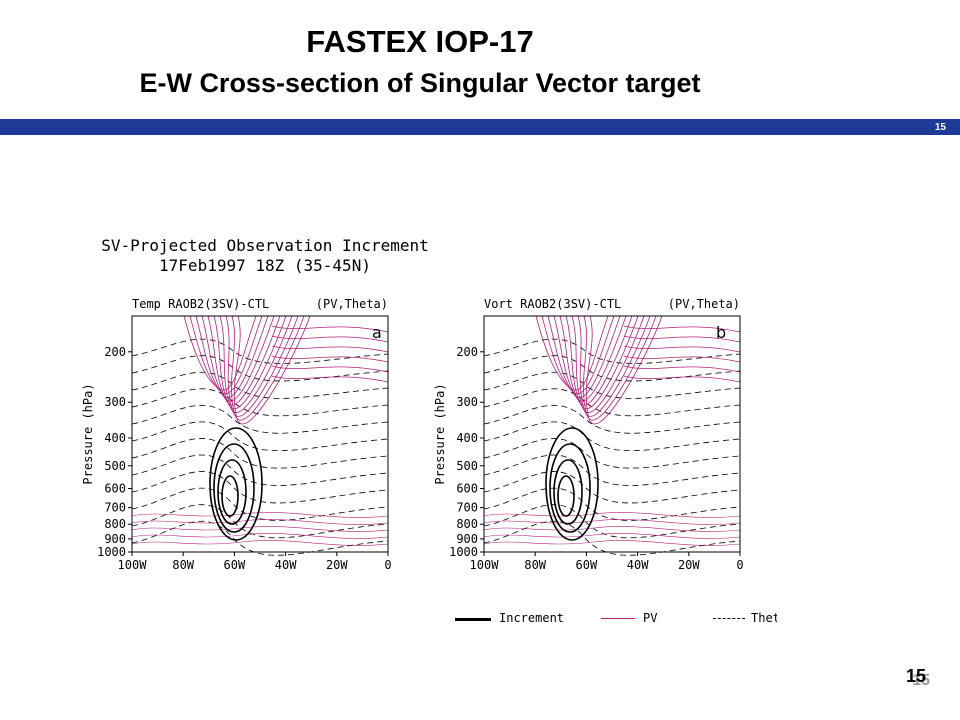  What do you see at coordinates (467, 438) in the screenshot?
I see `panel-b-ytick-label: 400` at bounding box center [467, 438].